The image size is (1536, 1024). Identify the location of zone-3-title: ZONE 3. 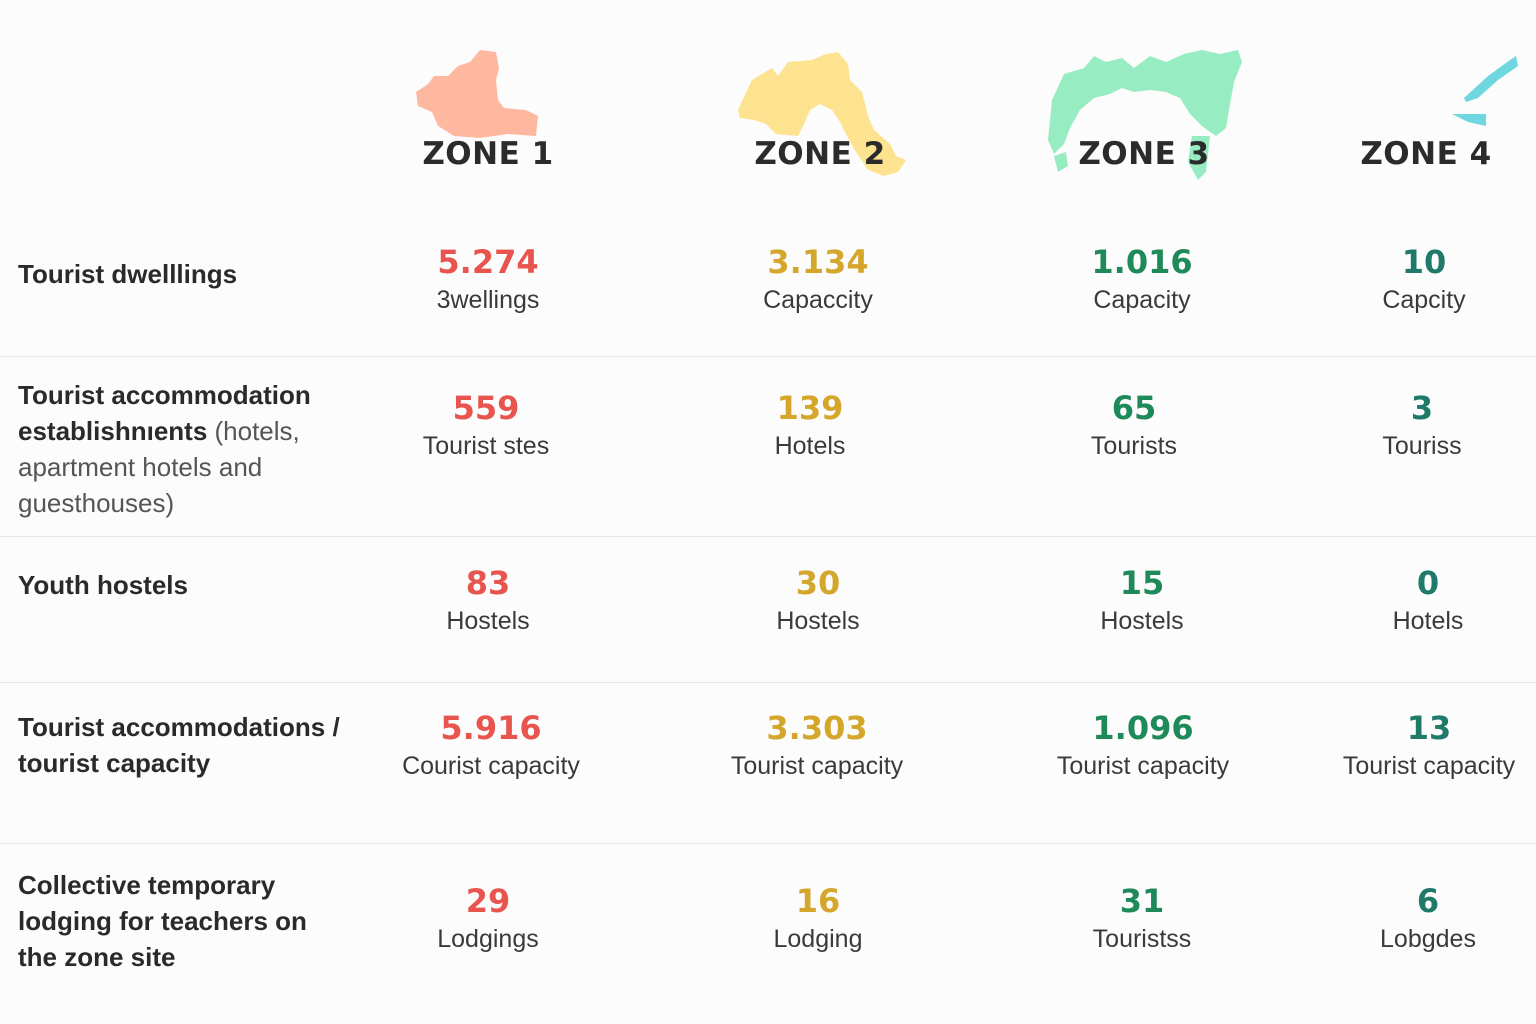
(1144, 154).